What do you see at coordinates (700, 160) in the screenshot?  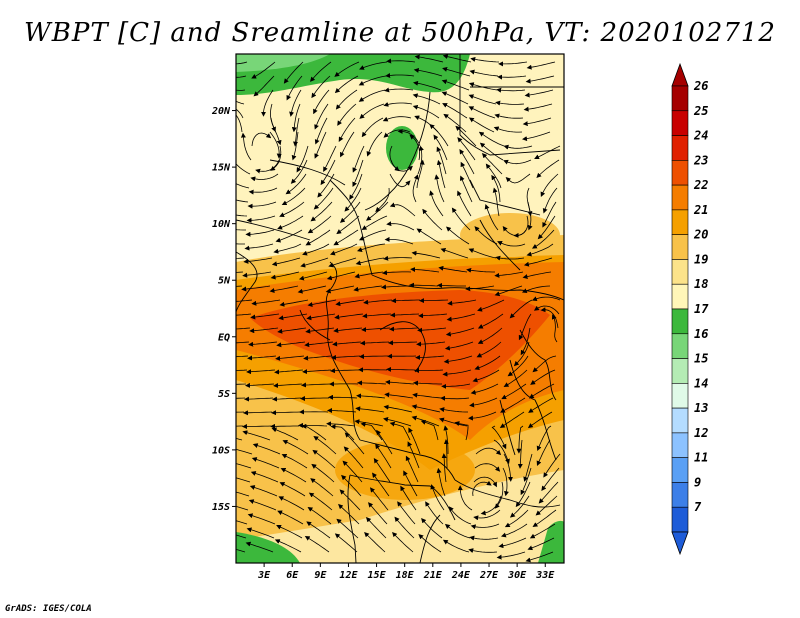 I see `colorbar-label: 23` at bounding box center [700, 160].